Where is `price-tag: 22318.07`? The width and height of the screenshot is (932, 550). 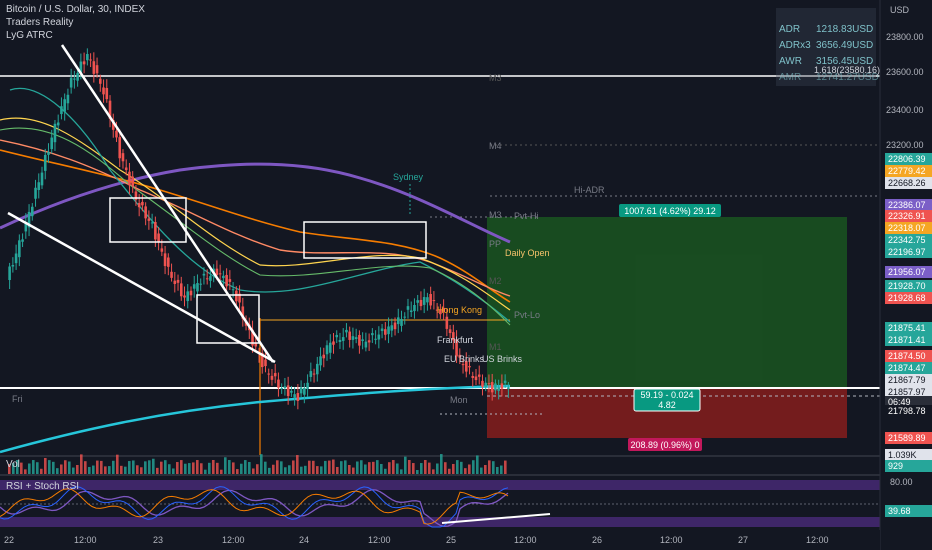
price-tag: 22318.07 is located at coordinates (908, 228).